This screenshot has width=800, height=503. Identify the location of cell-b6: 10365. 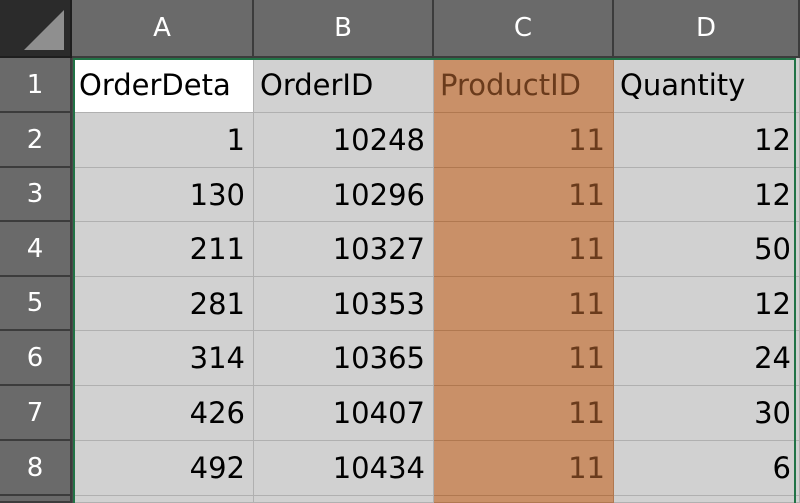
(344, 358).